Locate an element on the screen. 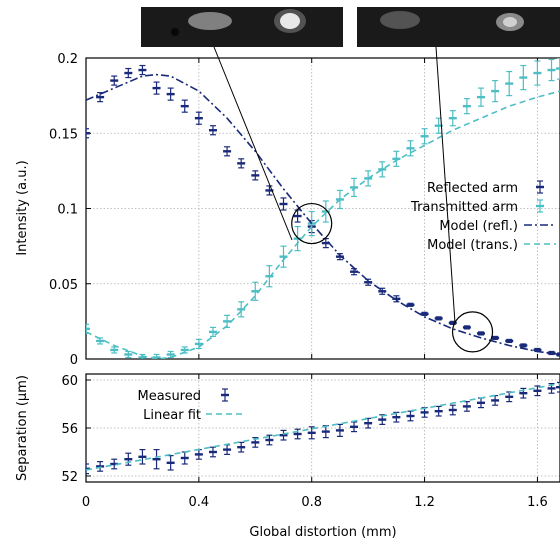 Image resolution: width=560 pixels, height=544 pixels. bottom-panel-series is located at coordinates (323, 428).